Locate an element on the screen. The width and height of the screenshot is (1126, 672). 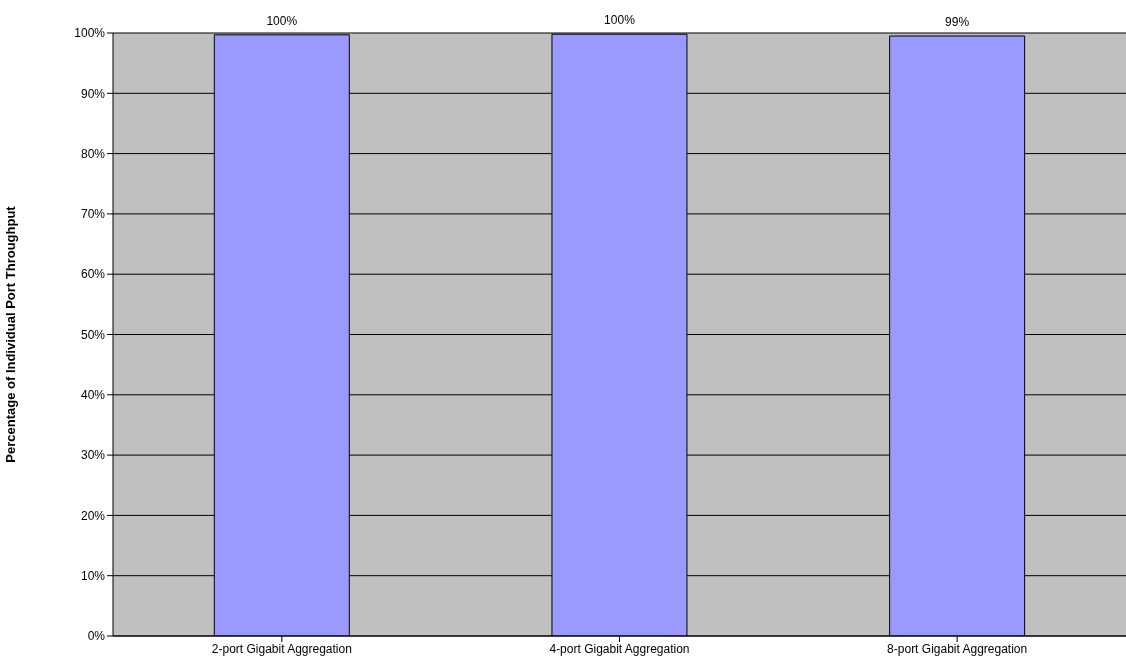
y-axis-title: Percentage of Individual Port Throughput is located at coordinates (10, 334).